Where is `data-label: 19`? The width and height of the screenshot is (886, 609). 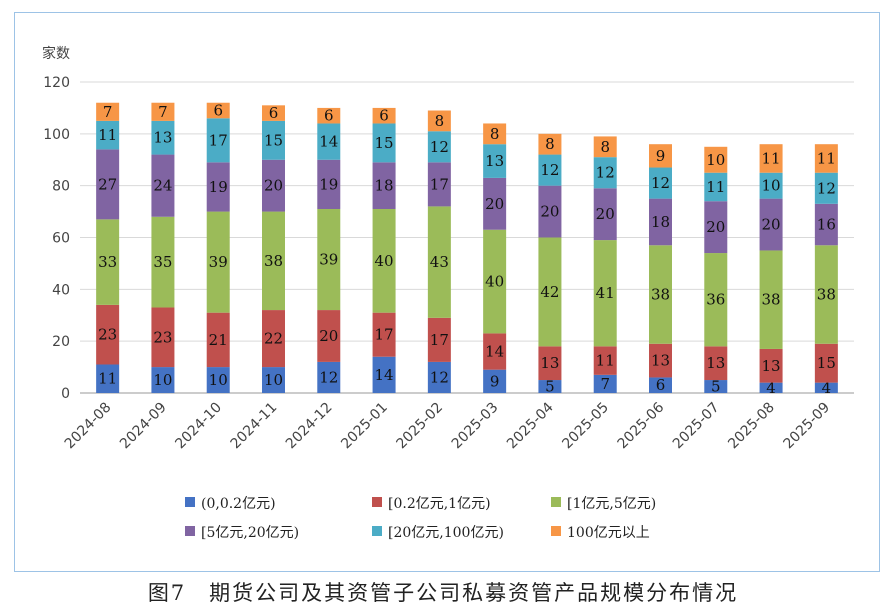 data-label: 19 is located at coordinates (328, 184).